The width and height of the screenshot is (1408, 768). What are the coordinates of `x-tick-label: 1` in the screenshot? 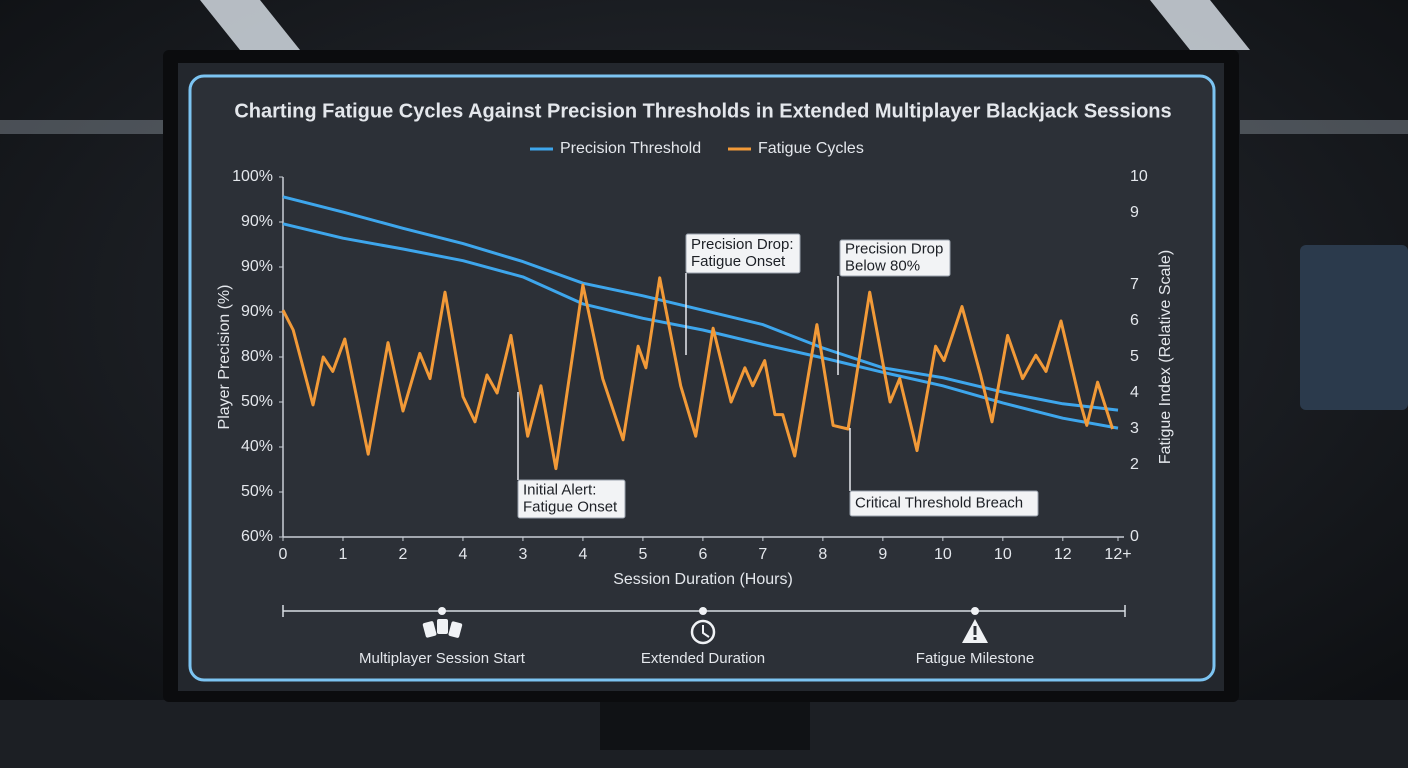 It's located at (343, 554).